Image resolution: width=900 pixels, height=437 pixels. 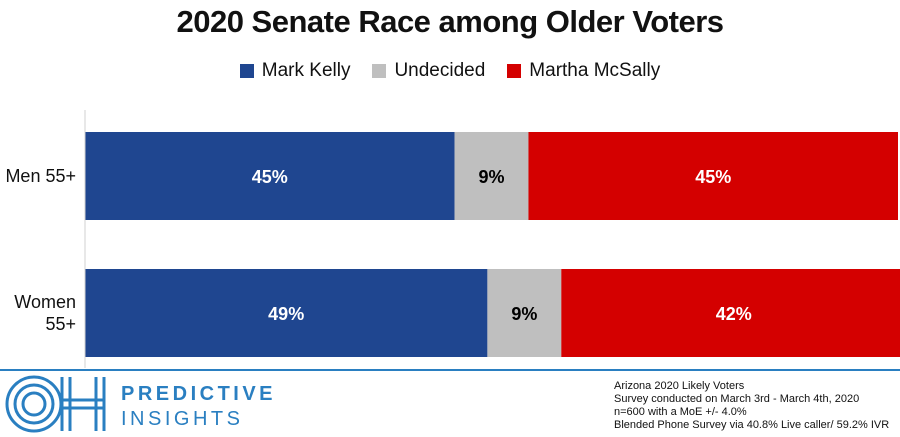 What do you see at coordinates (595, 70) in the screenshot?
I see `legend-label: Martha McSally` at bounding box center [595, 70].